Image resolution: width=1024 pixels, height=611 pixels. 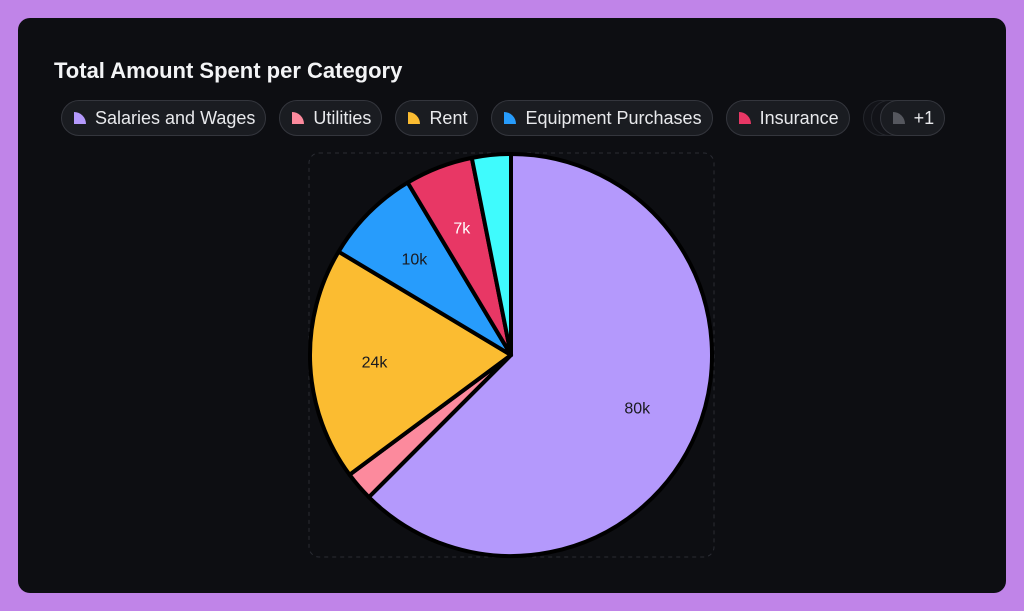 I want to click on legend-label: Salaries and Wages, so click(x=175, y=117).